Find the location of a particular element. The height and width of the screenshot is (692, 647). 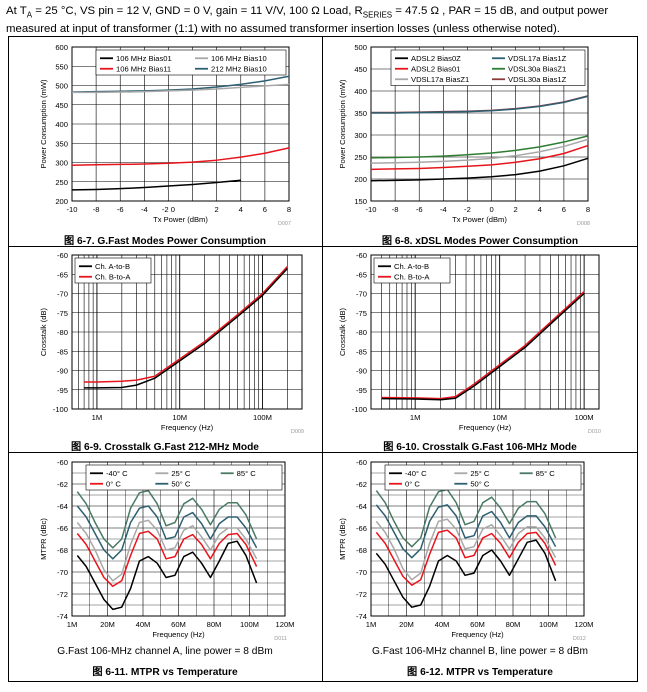

fig9-plot-frame is located at coordinates (187, 332).